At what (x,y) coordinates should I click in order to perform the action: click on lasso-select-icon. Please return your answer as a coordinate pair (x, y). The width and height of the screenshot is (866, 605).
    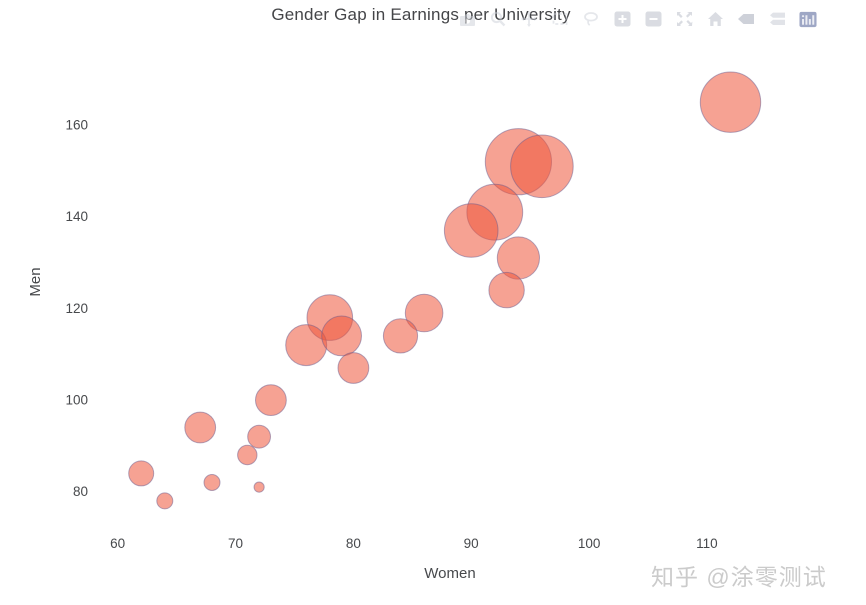
    Looking at the image, I should click on (591, 19).